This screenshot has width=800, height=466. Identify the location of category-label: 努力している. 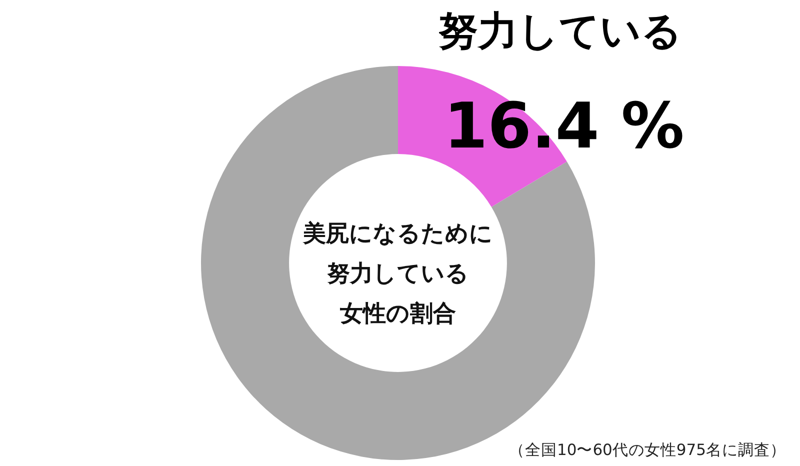
(560, 31).